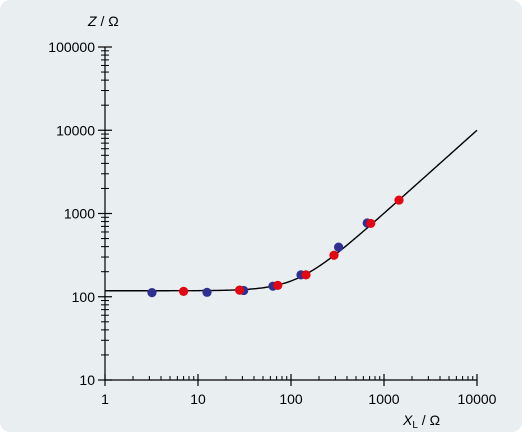  What do you see at coordinates (429, 420) in the screenshot?
I see `x-axis-unit: / Ω` at bounding box center [429, 420].